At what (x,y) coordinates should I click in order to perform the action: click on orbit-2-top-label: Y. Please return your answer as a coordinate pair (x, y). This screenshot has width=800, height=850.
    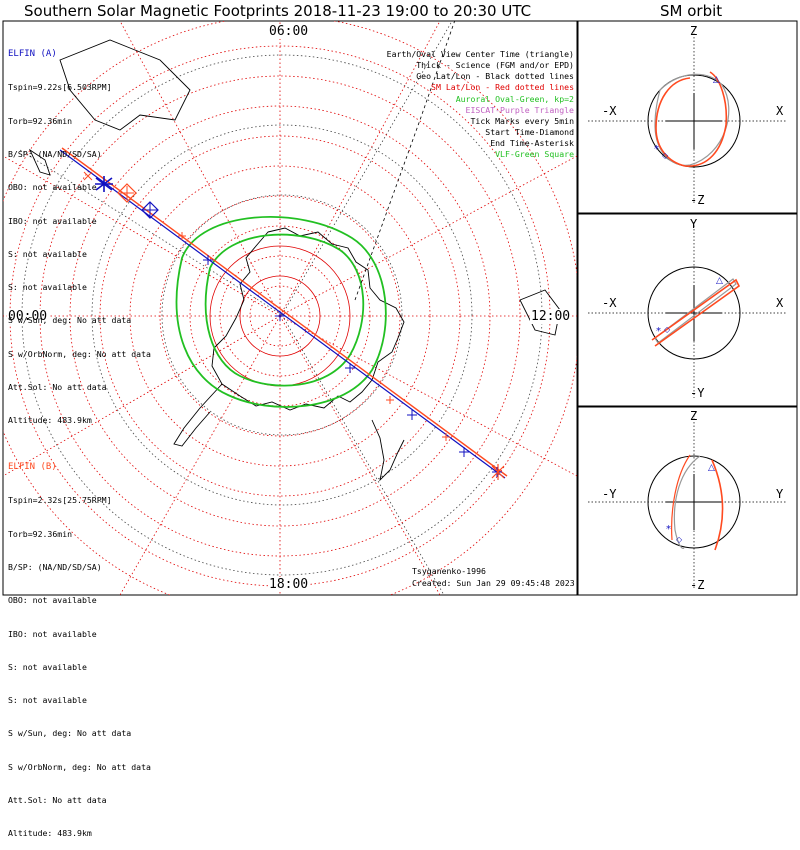
    Looking at the image, I should click on (694, 224).